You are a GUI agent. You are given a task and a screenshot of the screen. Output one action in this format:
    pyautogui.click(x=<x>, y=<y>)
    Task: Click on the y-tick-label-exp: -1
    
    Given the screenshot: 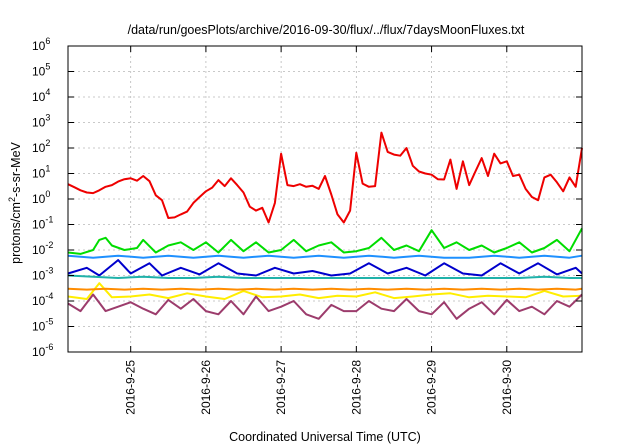 What is the action you would take?
    pyautogui.click(x=49, y=220)
    